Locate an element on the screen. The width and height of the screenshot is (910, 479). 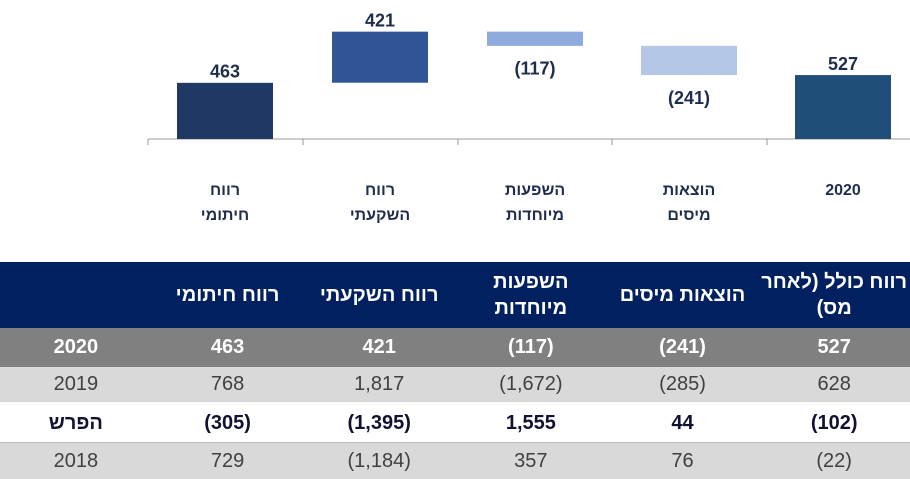
table-cell: (1,672) is located at coordinates (531, 385).